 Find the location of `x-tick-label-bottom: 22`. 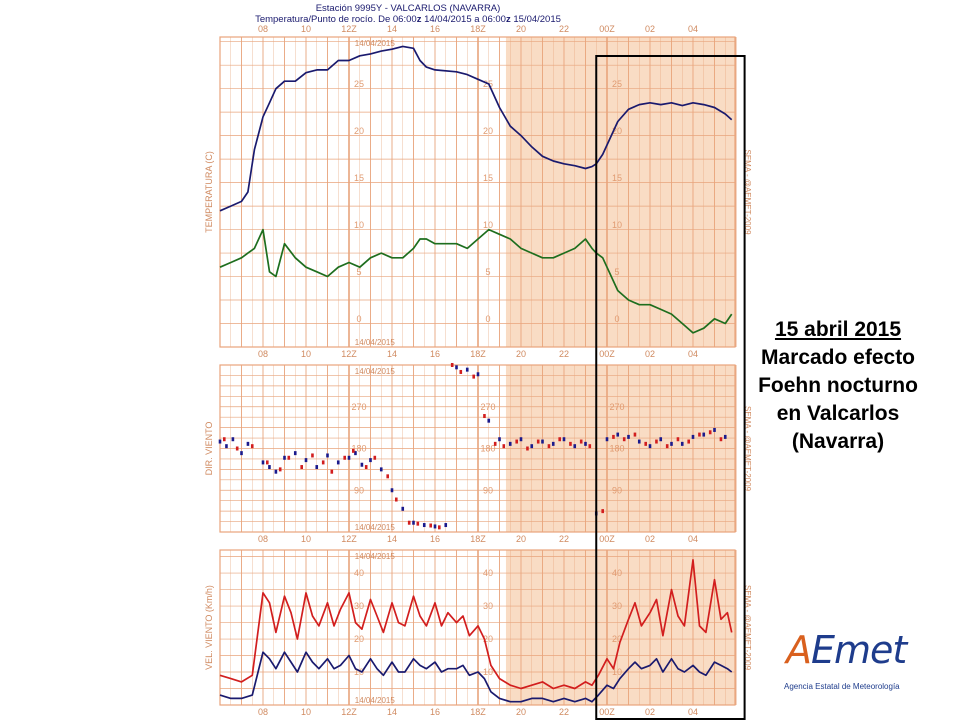

x-tick-label-bottom: 22 is located at coordinates (564, 539).